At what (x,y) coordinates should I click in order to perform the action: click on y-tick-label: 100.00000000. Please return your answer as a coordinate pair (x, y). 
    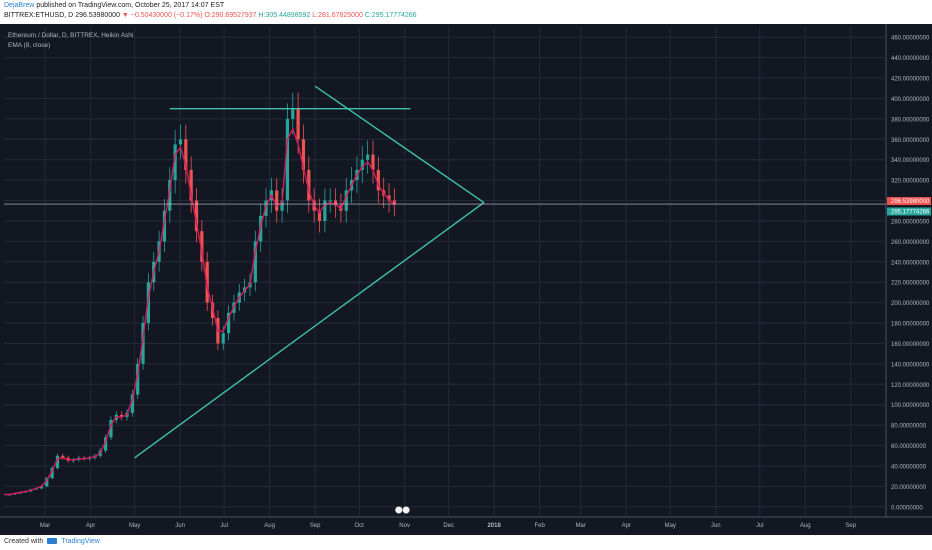
    Looking at the image, I should click on (910, 406).